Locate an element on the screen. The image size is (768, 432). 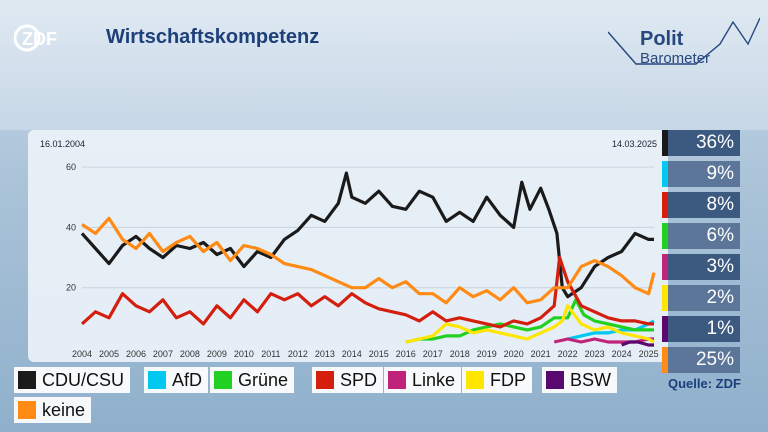
current-value-row: 8% is located at coordinates (701, 205).